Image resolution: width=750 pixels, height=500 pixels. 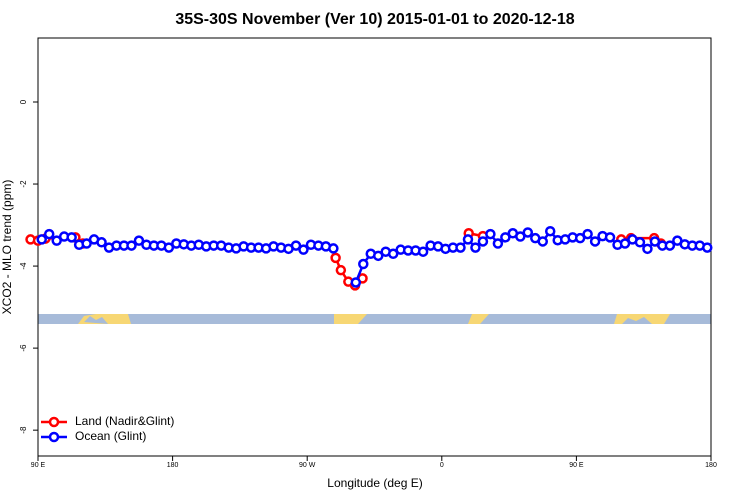 I want to click on y-tick-label: -8, so click(x=23, y=430).